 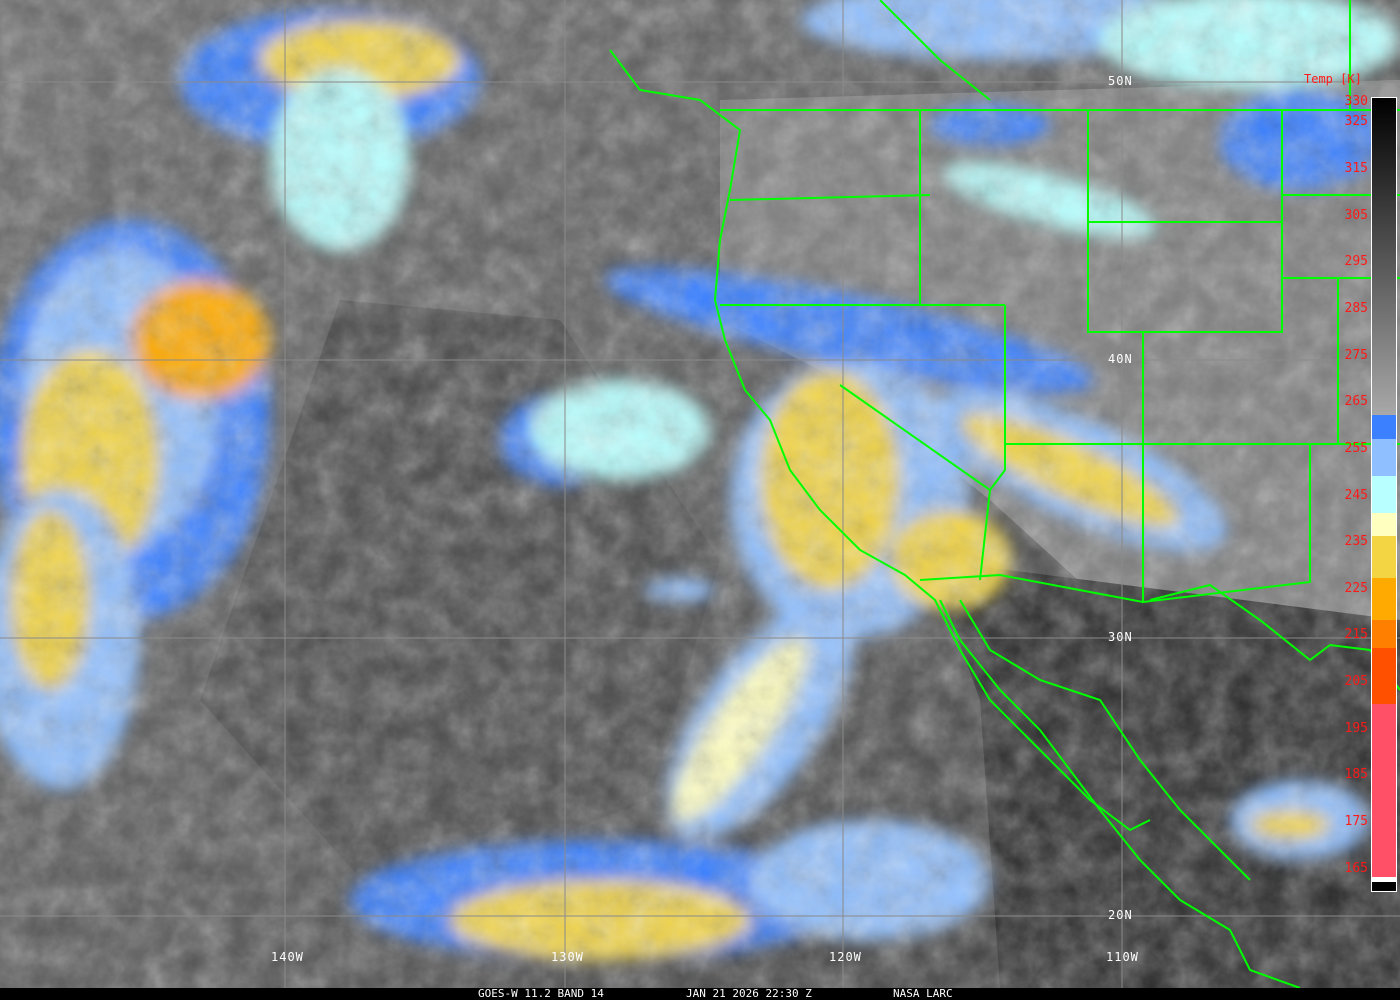 I want to click on colorbar-tick-label: 195, so click(x=1356, y=728).